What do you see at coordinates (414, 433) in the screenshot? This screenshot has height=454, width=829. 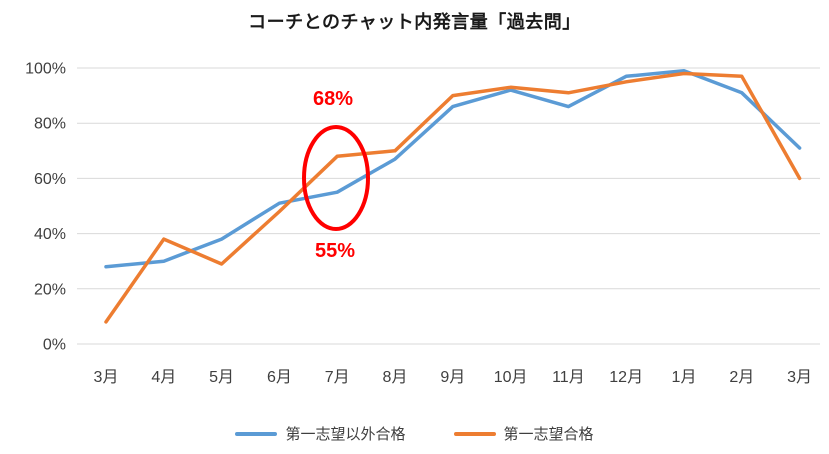 I see `chart-legend: 第一志望以外合格 第一志望合格` at bounding box center [414, 433].